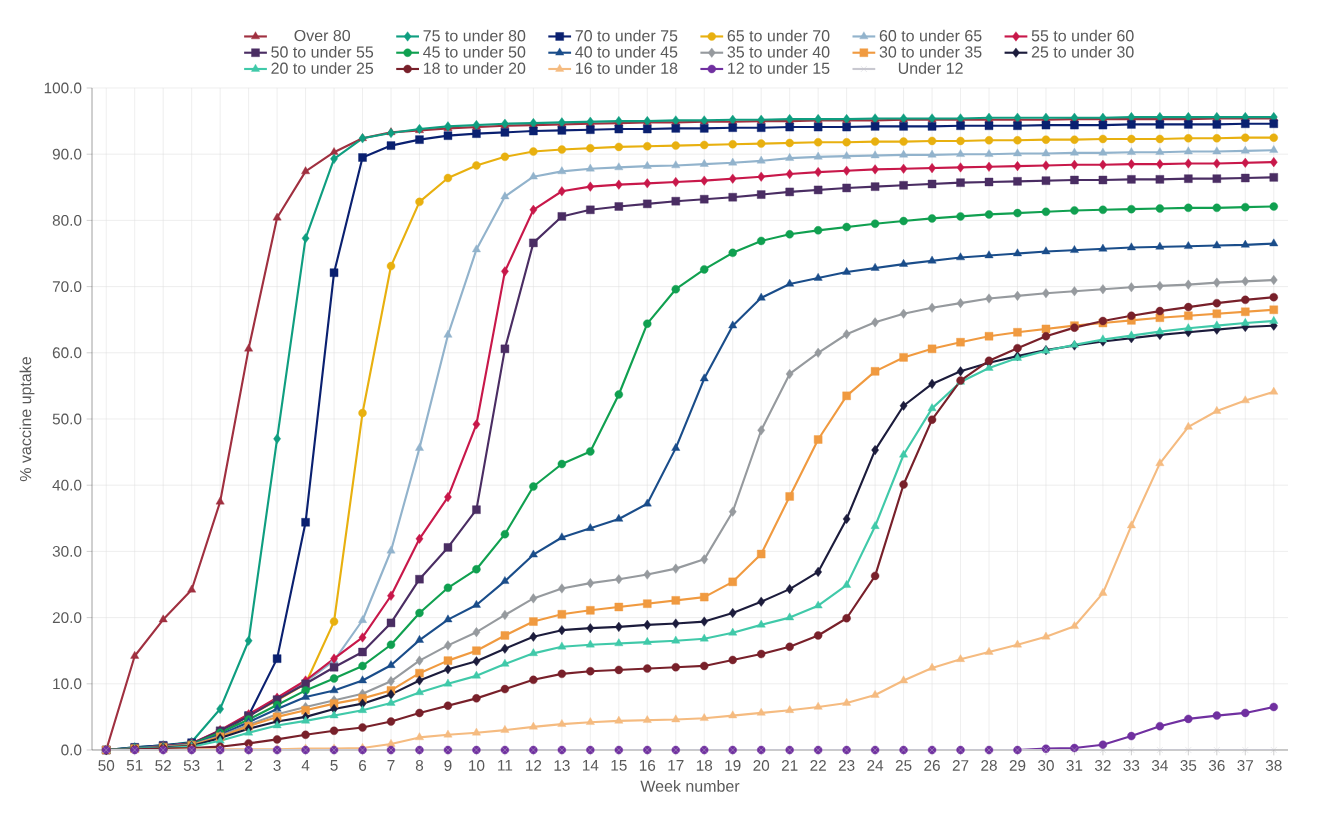  Describe the element at coordinates (627, 68) in the screenshot. I see `legend-label: 16 to under 18` at that location.